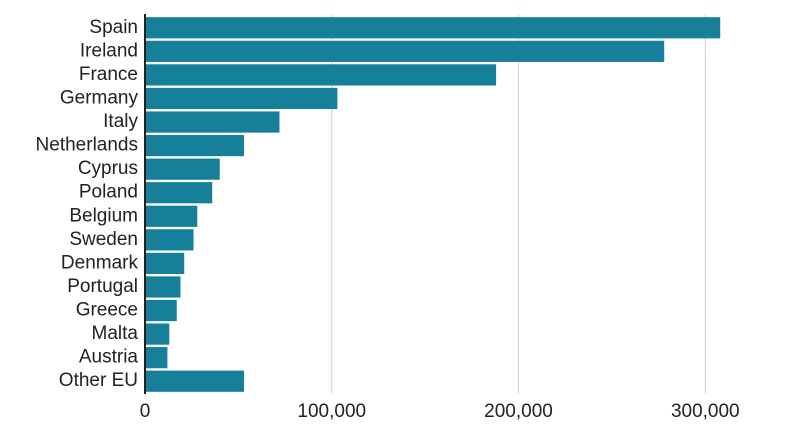  What do you see at coordinates (99, 97) in the screenshot?
I see `y-tick-label: Germany` at bounding box center [99, 97].